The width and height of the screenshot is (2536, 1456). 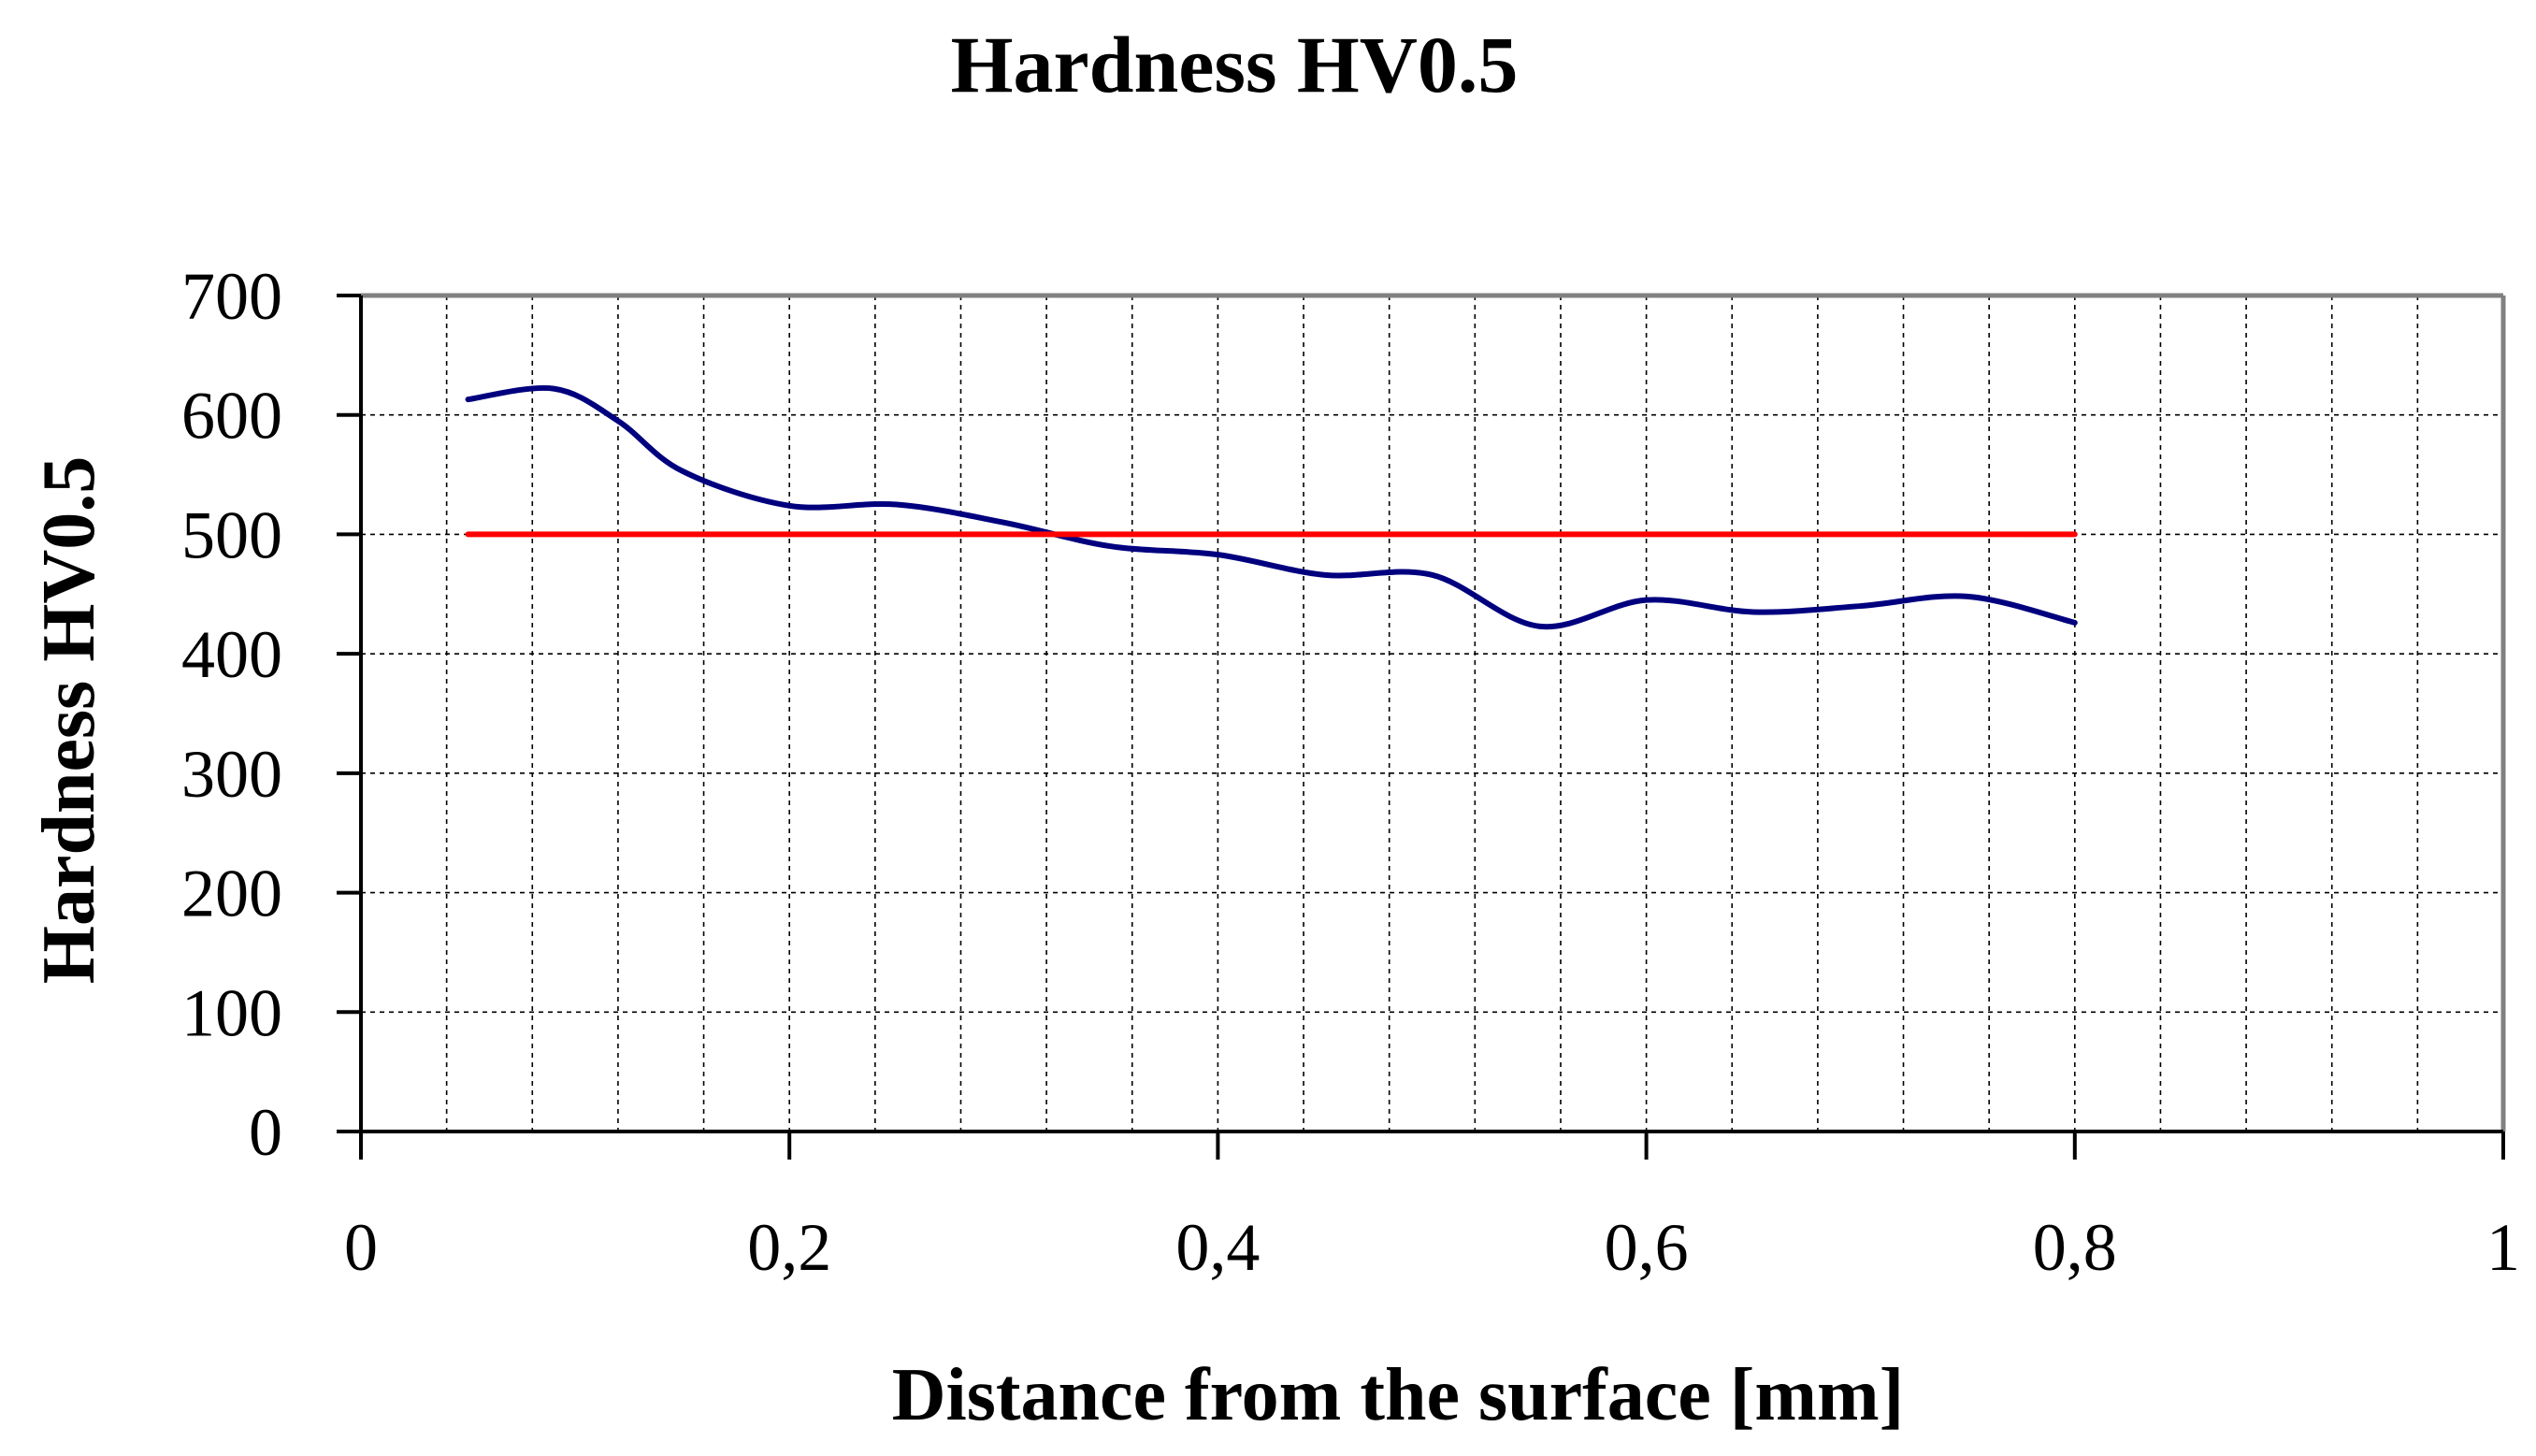 I want to click on y-tick-label: 200, so click(x=231, y=894).